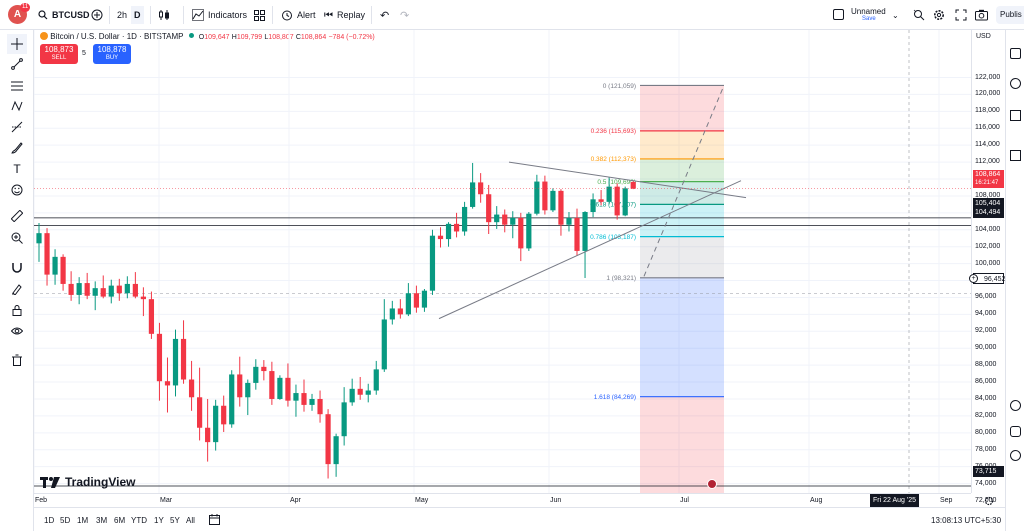 The image size is (1024, 531). I want to click on publish-button: Publis, so click(1010, 15).